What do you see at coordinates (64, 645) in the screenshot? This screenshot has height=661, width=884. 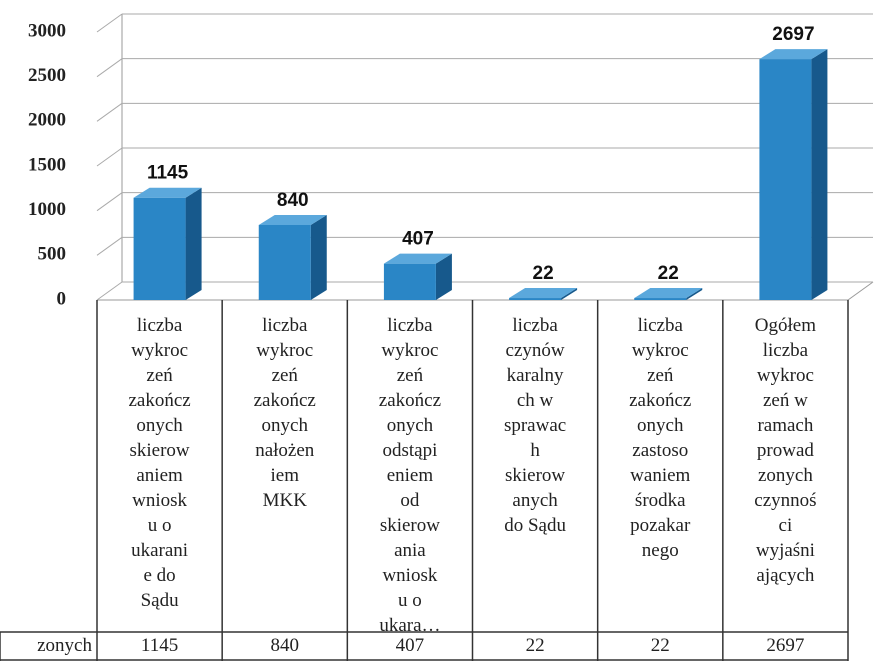 I see `legend-label: zonych` at bounding box center [64, 645].